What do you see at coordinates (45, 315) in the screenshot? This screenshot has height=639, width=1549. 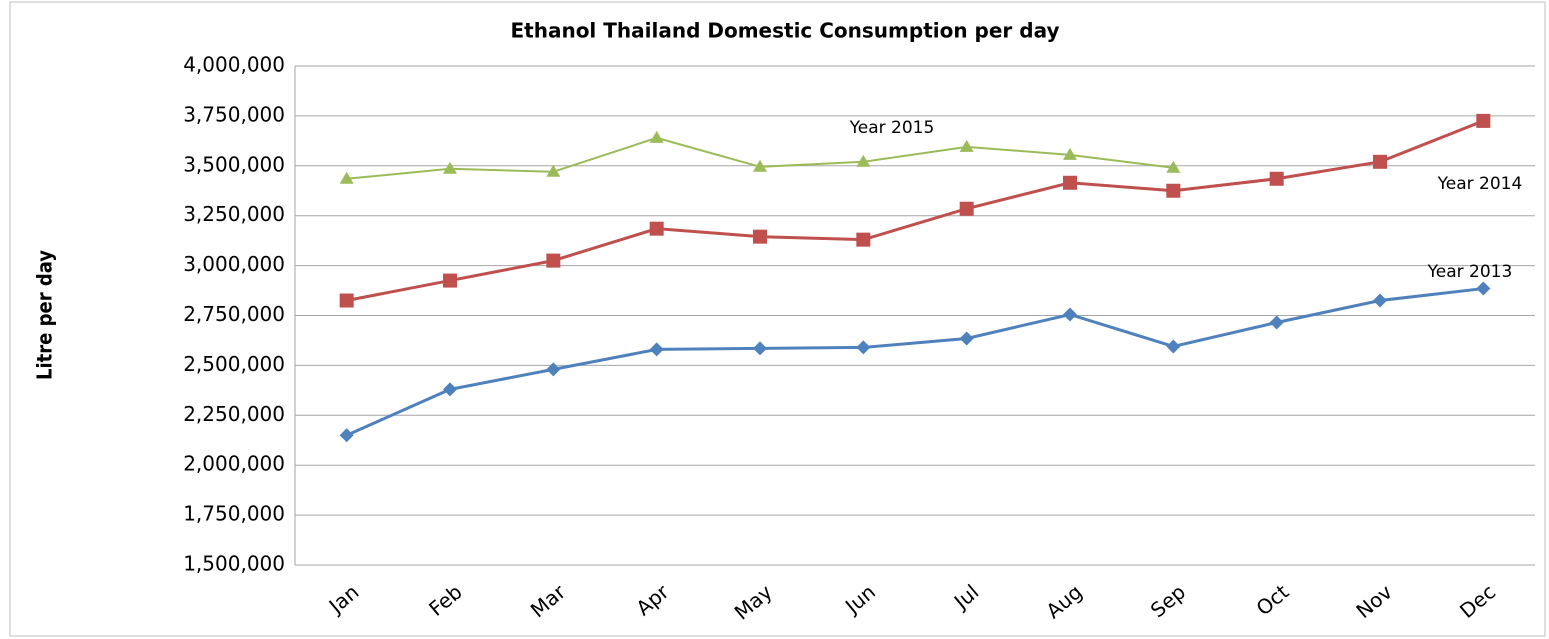 I see `y-axis-label: Litre per day` at bounding box center [45, 315].